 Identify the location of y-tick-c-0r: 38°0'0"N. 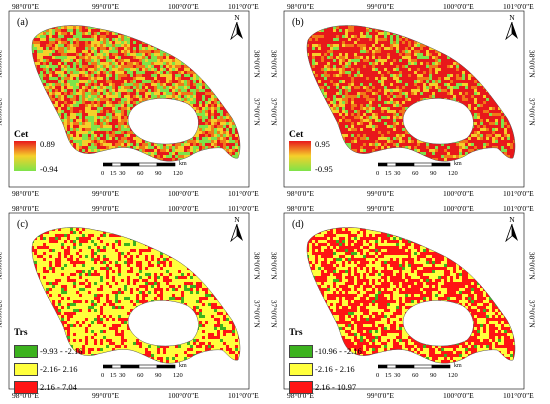
(257, 265).